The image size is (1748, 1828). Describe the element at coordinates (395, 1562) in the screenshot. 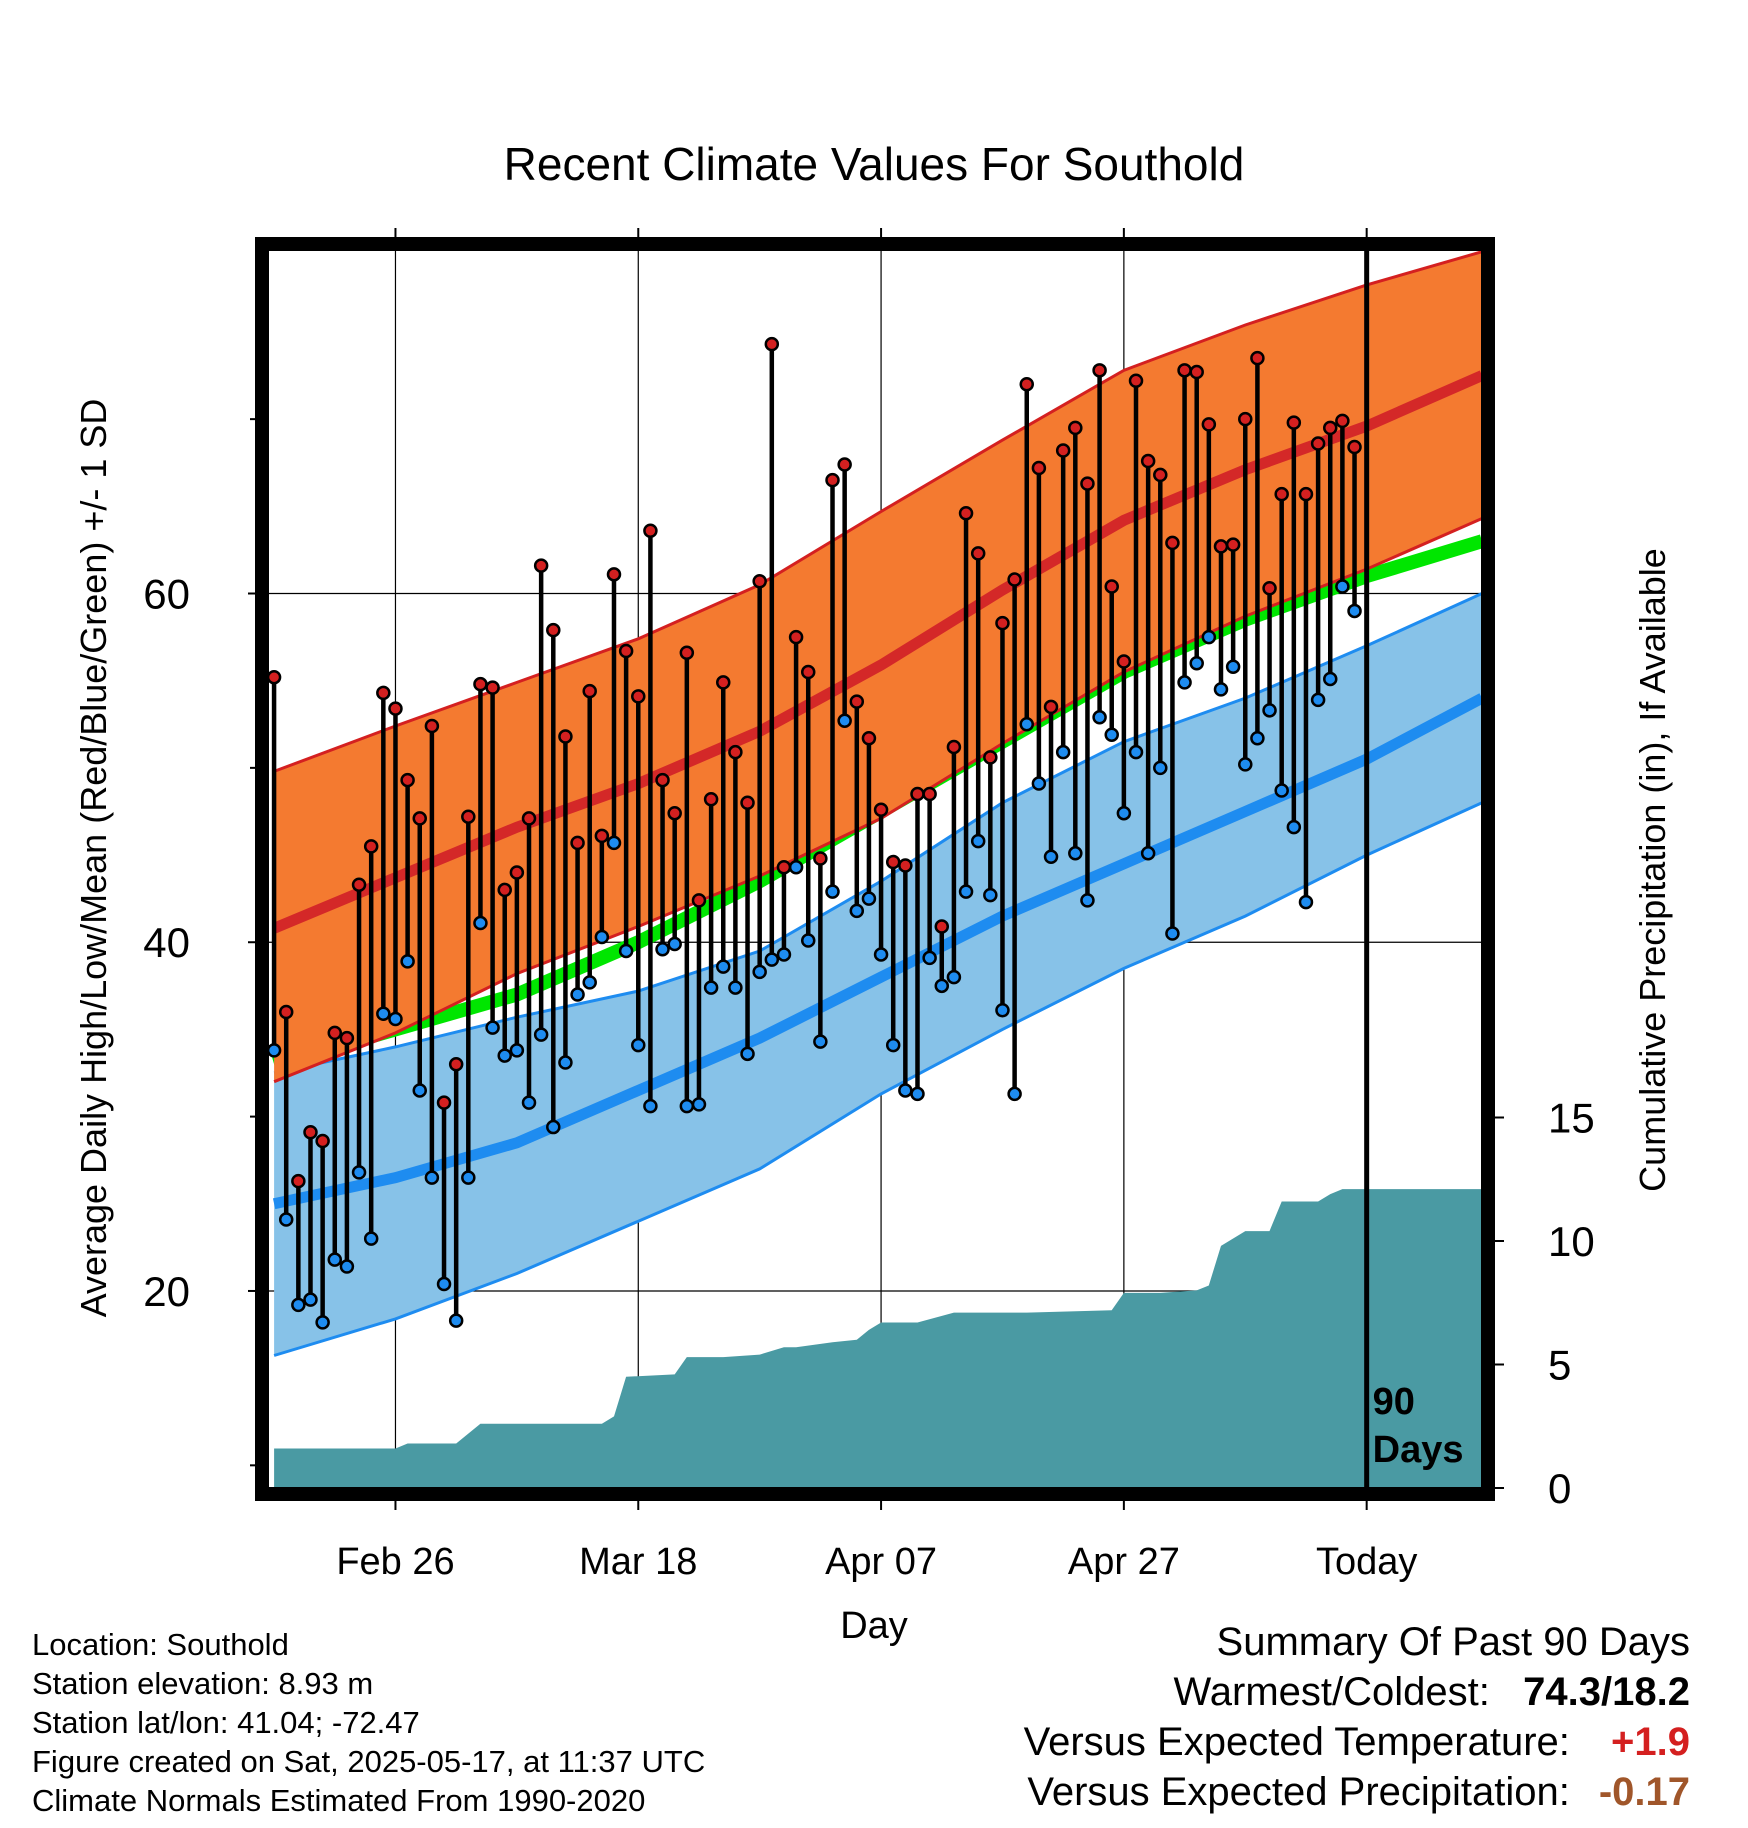

I see `x-tick-label: Feb 26` at that location.